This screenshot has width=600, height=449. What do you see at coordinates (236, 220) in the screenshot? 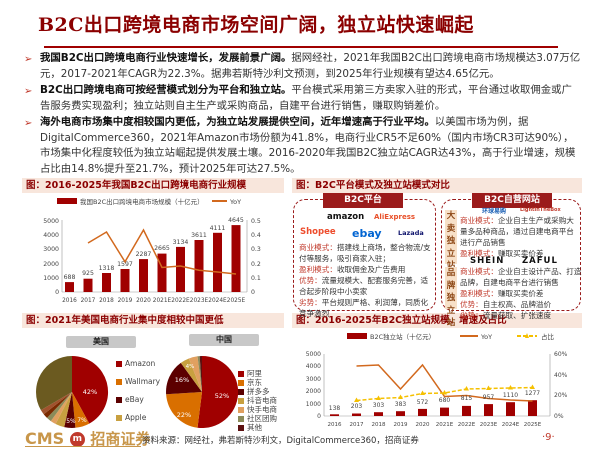
I see `svg-text: 4645` at bounding box center [236, 220].